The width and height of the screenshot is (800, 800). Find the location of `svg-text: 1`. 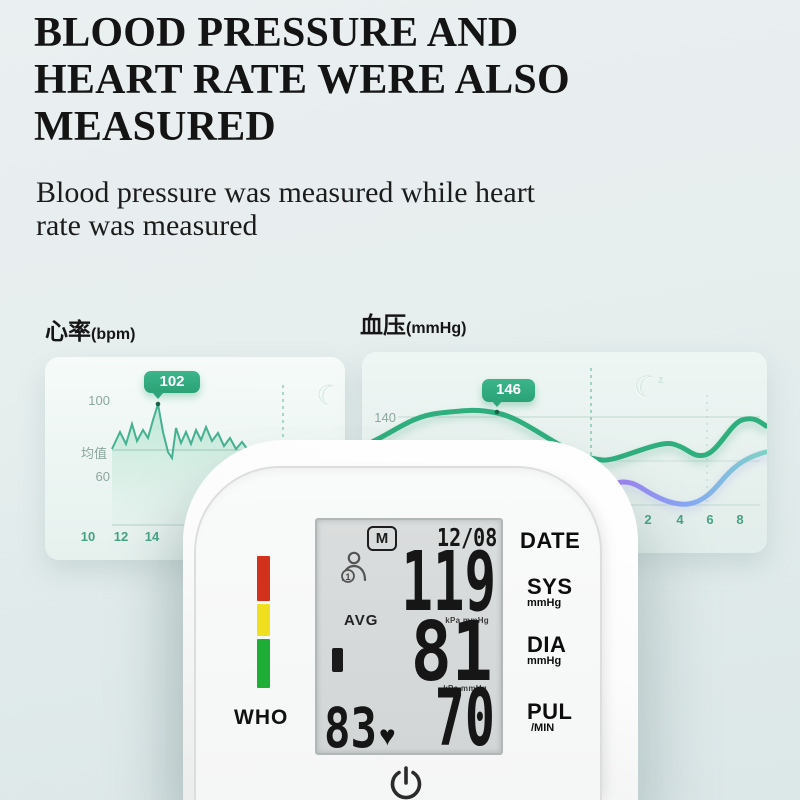

svg-text: 1 is located at coordinates (347, 577).